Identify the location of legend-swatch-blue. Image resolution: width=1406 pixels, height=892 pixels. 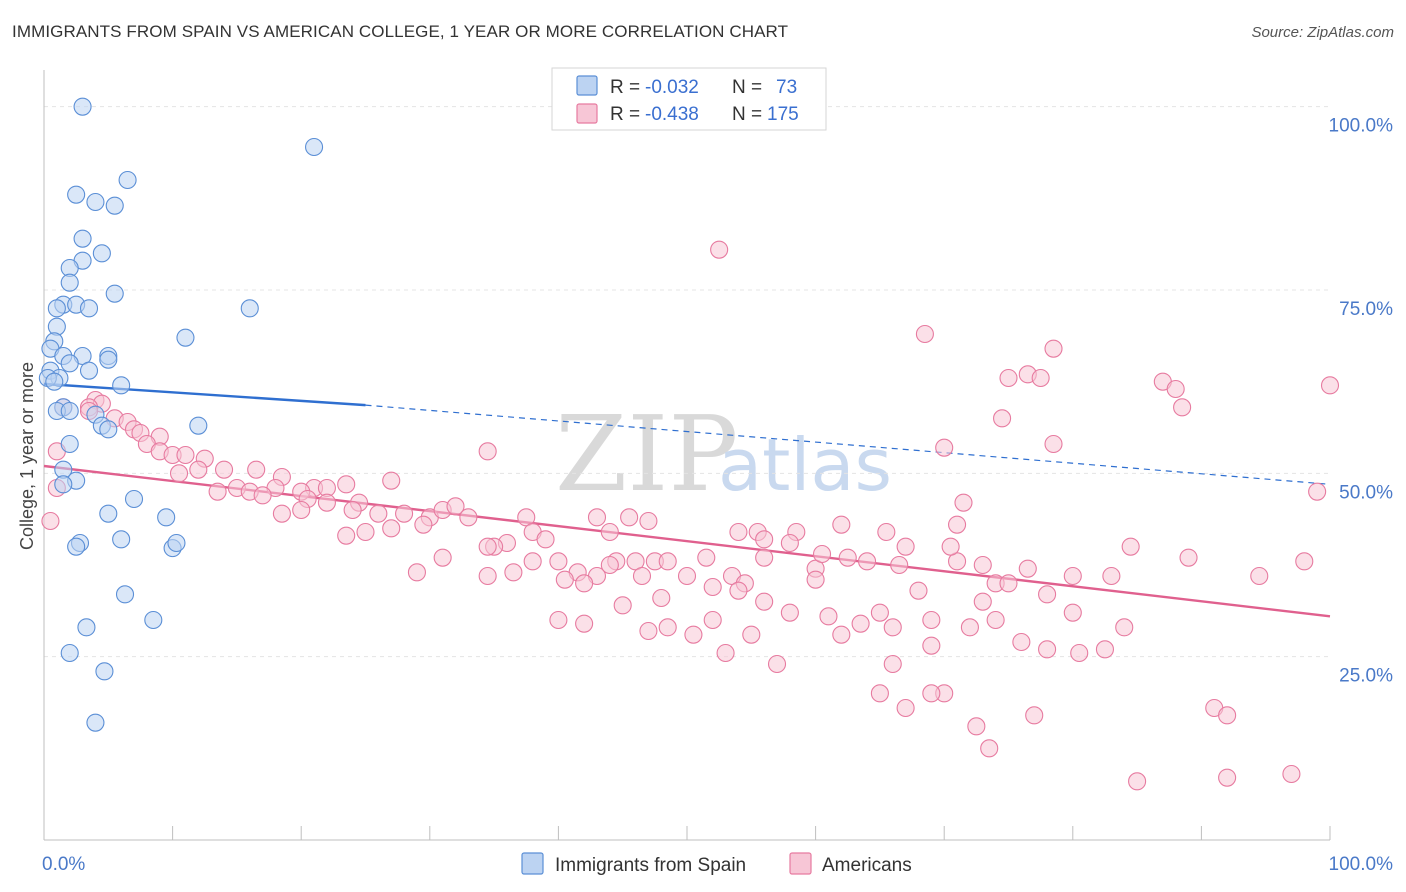
(587, 85).